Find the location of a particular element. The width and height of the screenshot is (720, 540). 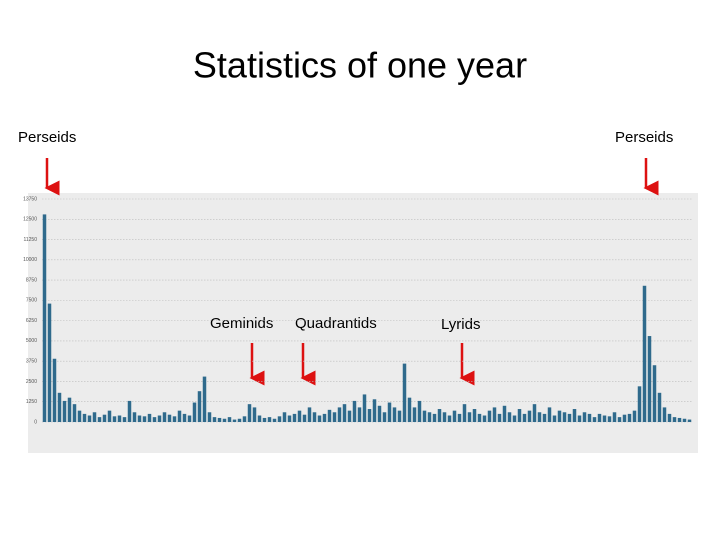

y-tick-label: 2500 is located at coordinates (31, 382).